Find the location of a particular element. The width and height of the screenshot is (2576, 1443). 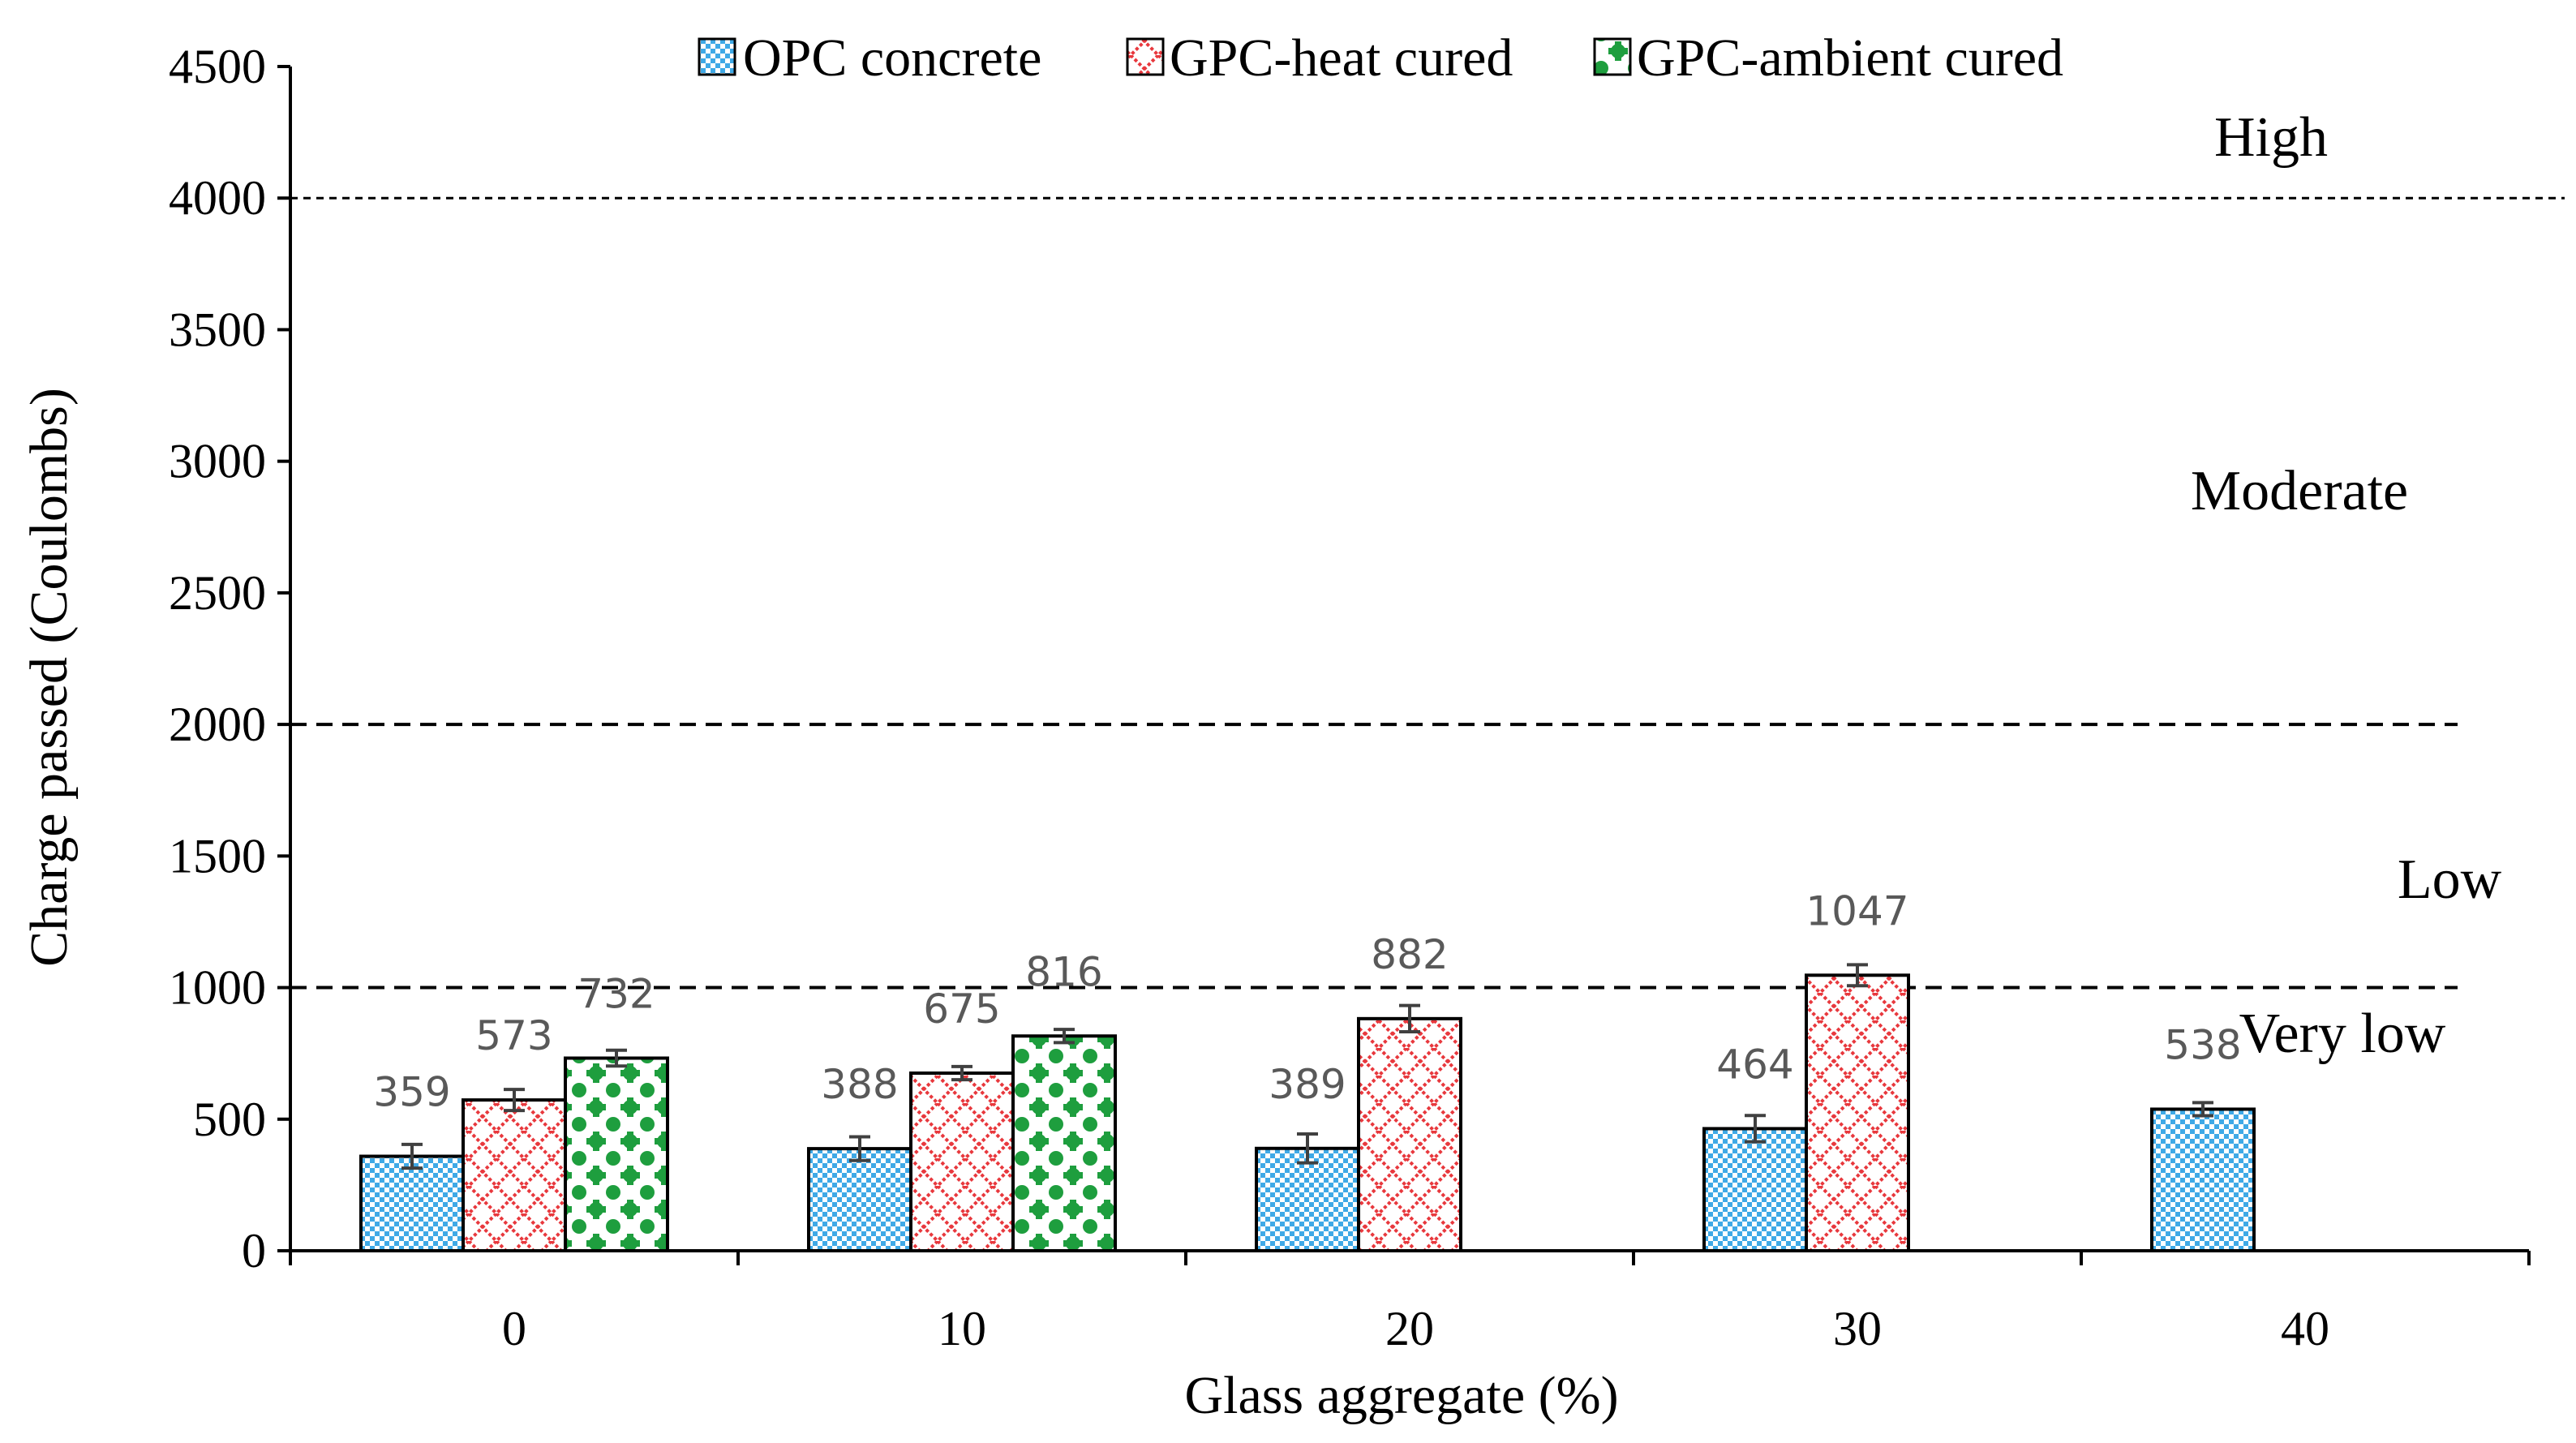

data-label: 389 is located at coordinates (1307, 1084).